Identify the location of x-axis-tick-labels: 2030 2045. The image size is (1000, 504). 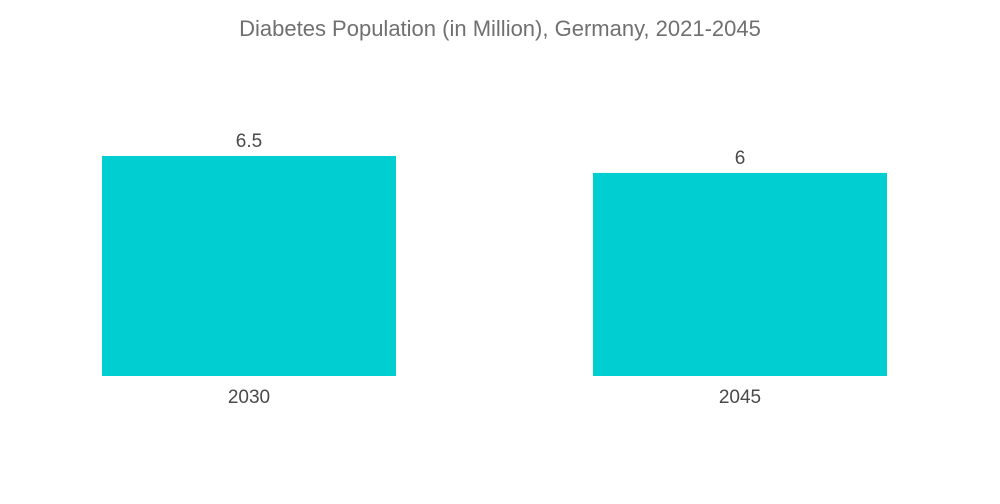
(494, 397).